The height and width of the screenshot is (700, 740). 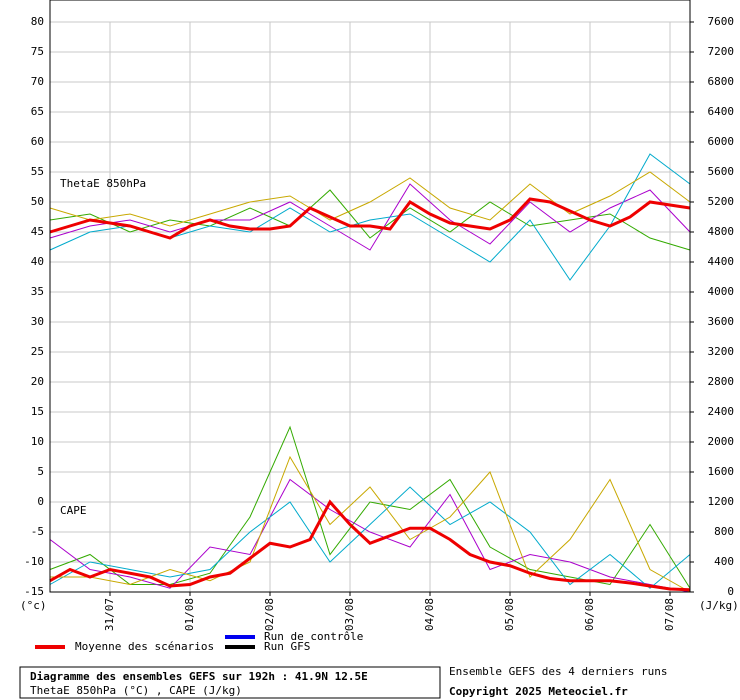 I want to click on y-tick-label: 15, so click(x=37, y=411).